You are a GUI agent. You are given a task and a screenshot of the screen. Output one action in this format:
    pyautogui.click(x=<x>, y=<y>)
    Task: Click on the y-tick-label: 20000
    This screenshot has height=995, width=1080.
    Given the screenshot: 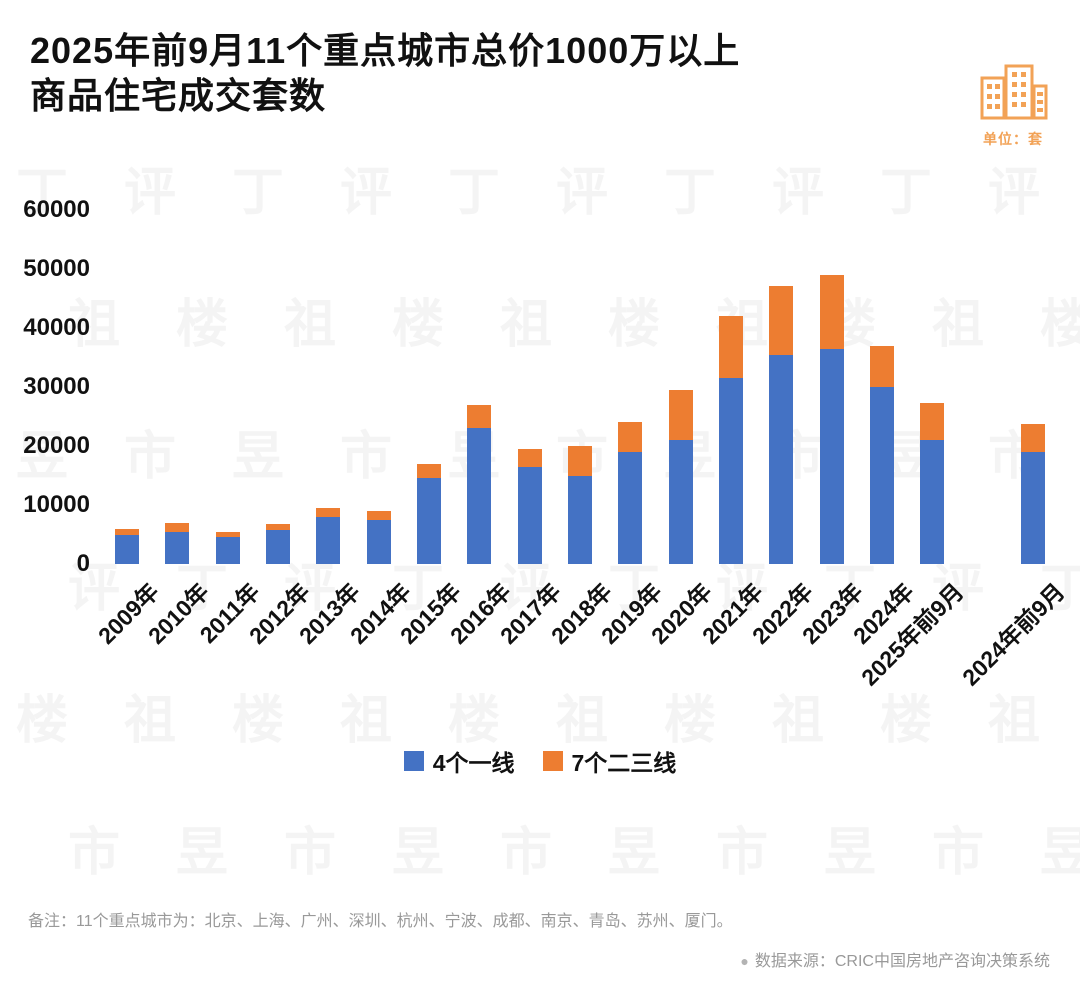 What is the action you would take?
    pyautogui.click(x=56, y=445)
    